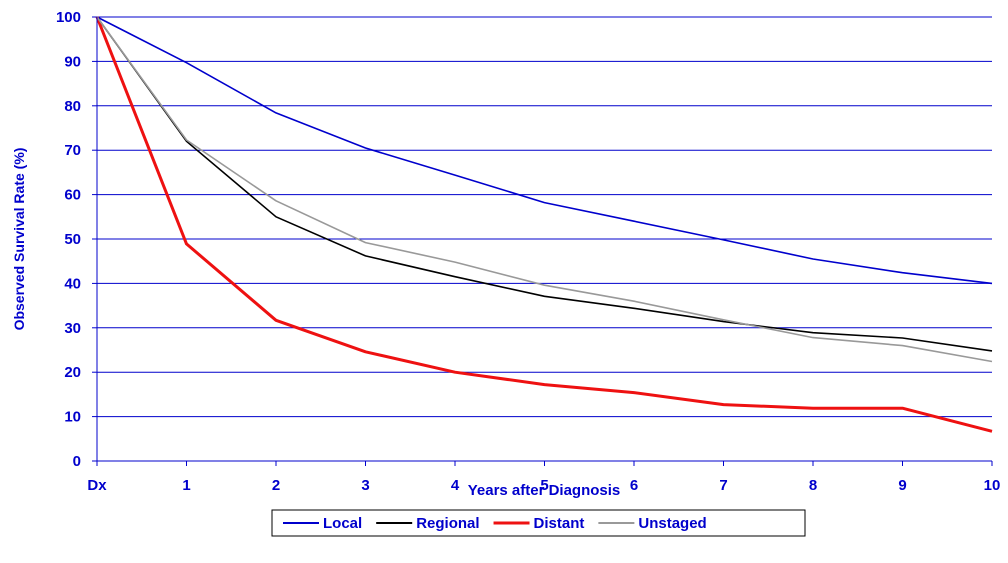 This screenshot has width=1008, height=563. I want to click on y-tick-label: 90, so click(72, 61).